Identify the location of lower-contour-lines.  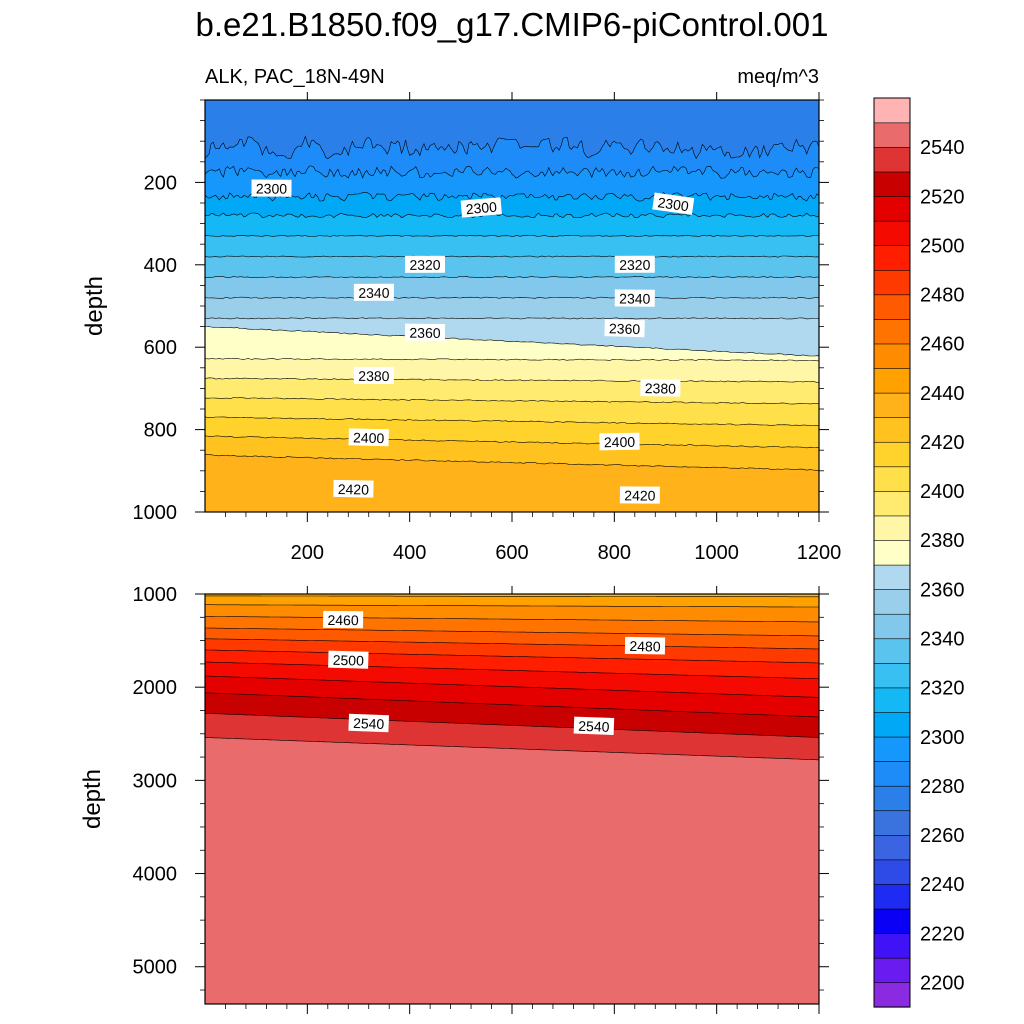
(512, 678).